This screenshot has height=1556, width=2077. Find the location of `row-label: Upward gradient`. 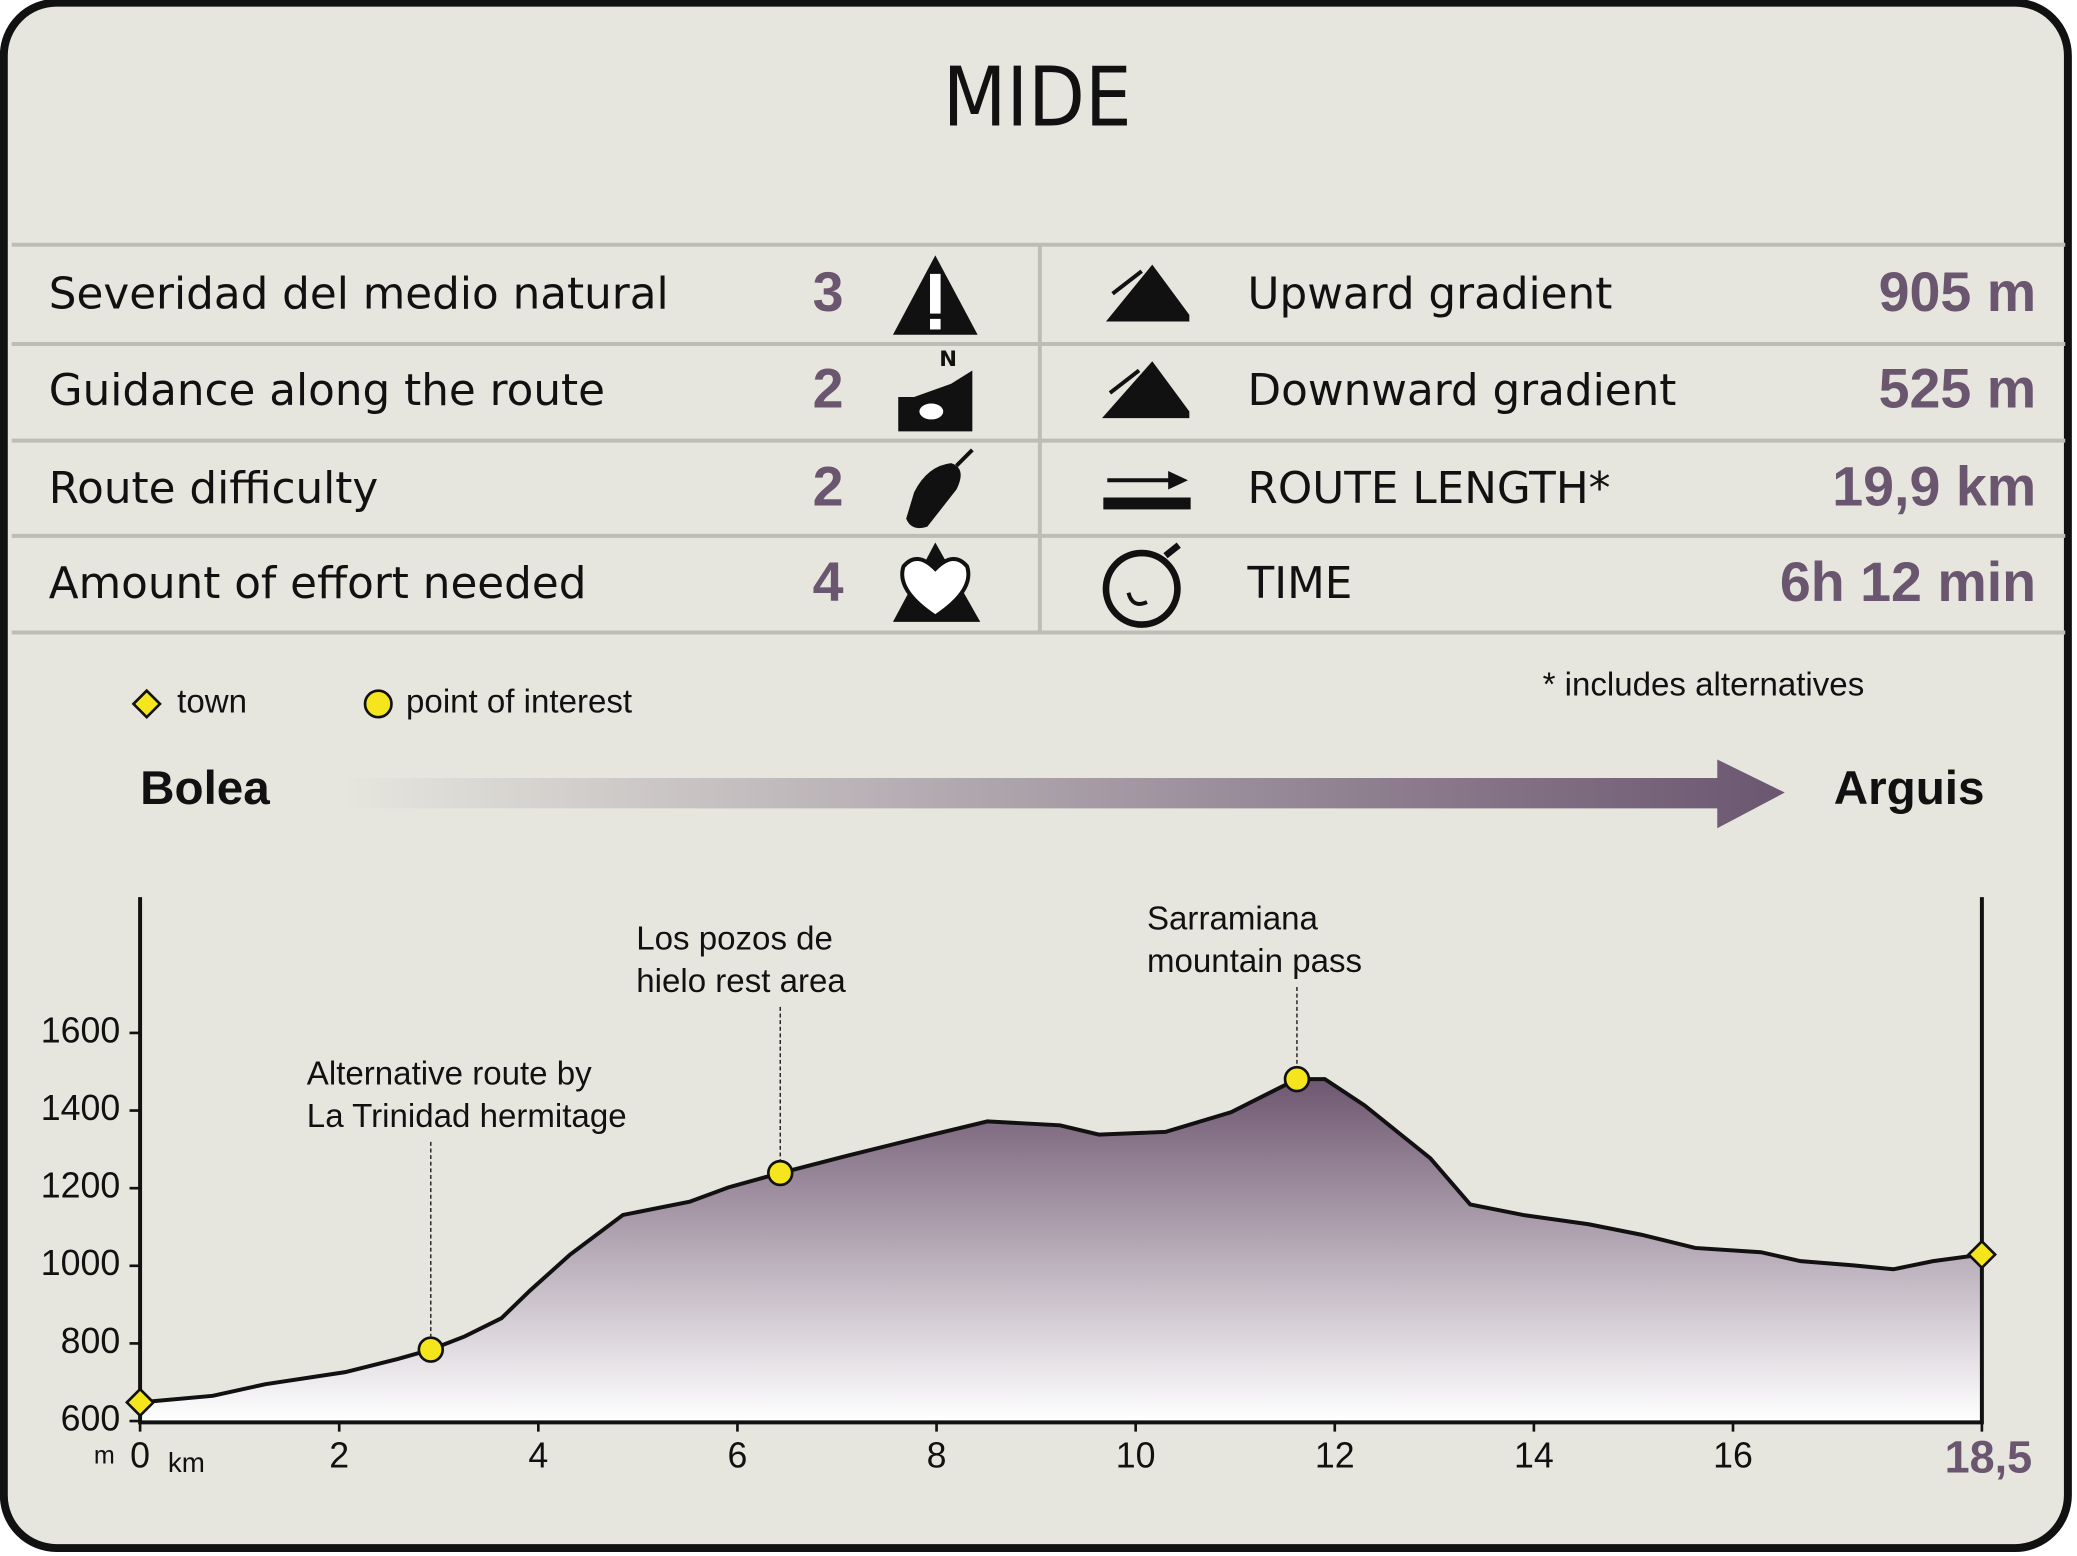

row-label: Upward gradient is located at coordinates (1430, 293).